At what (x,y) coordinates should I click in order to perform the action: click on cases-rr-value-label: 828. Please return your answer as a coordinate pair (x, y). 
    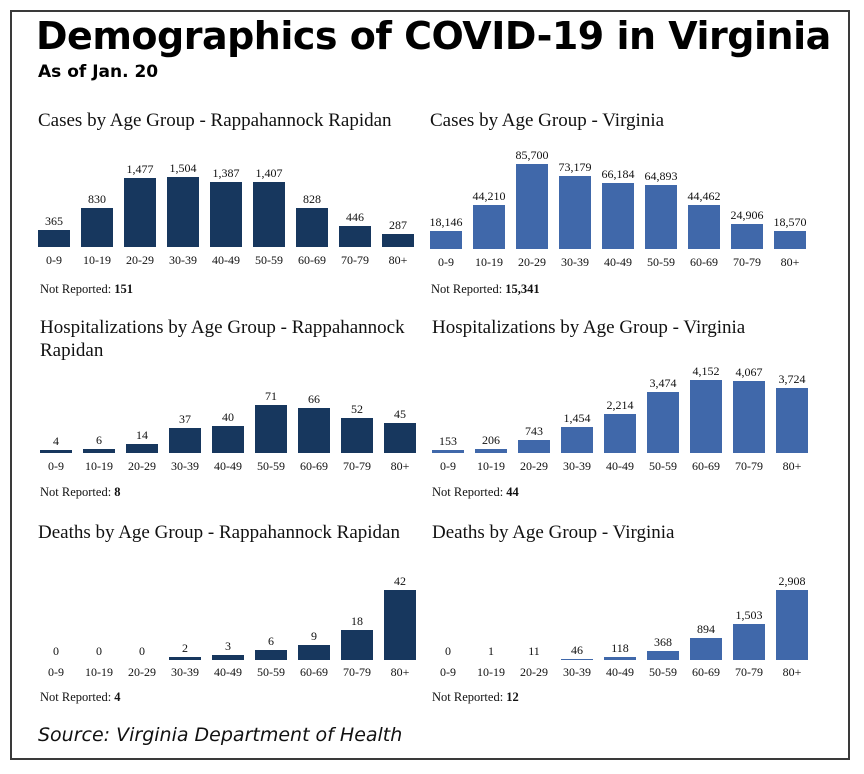
    Looking at the image, I should click on (312, 199).